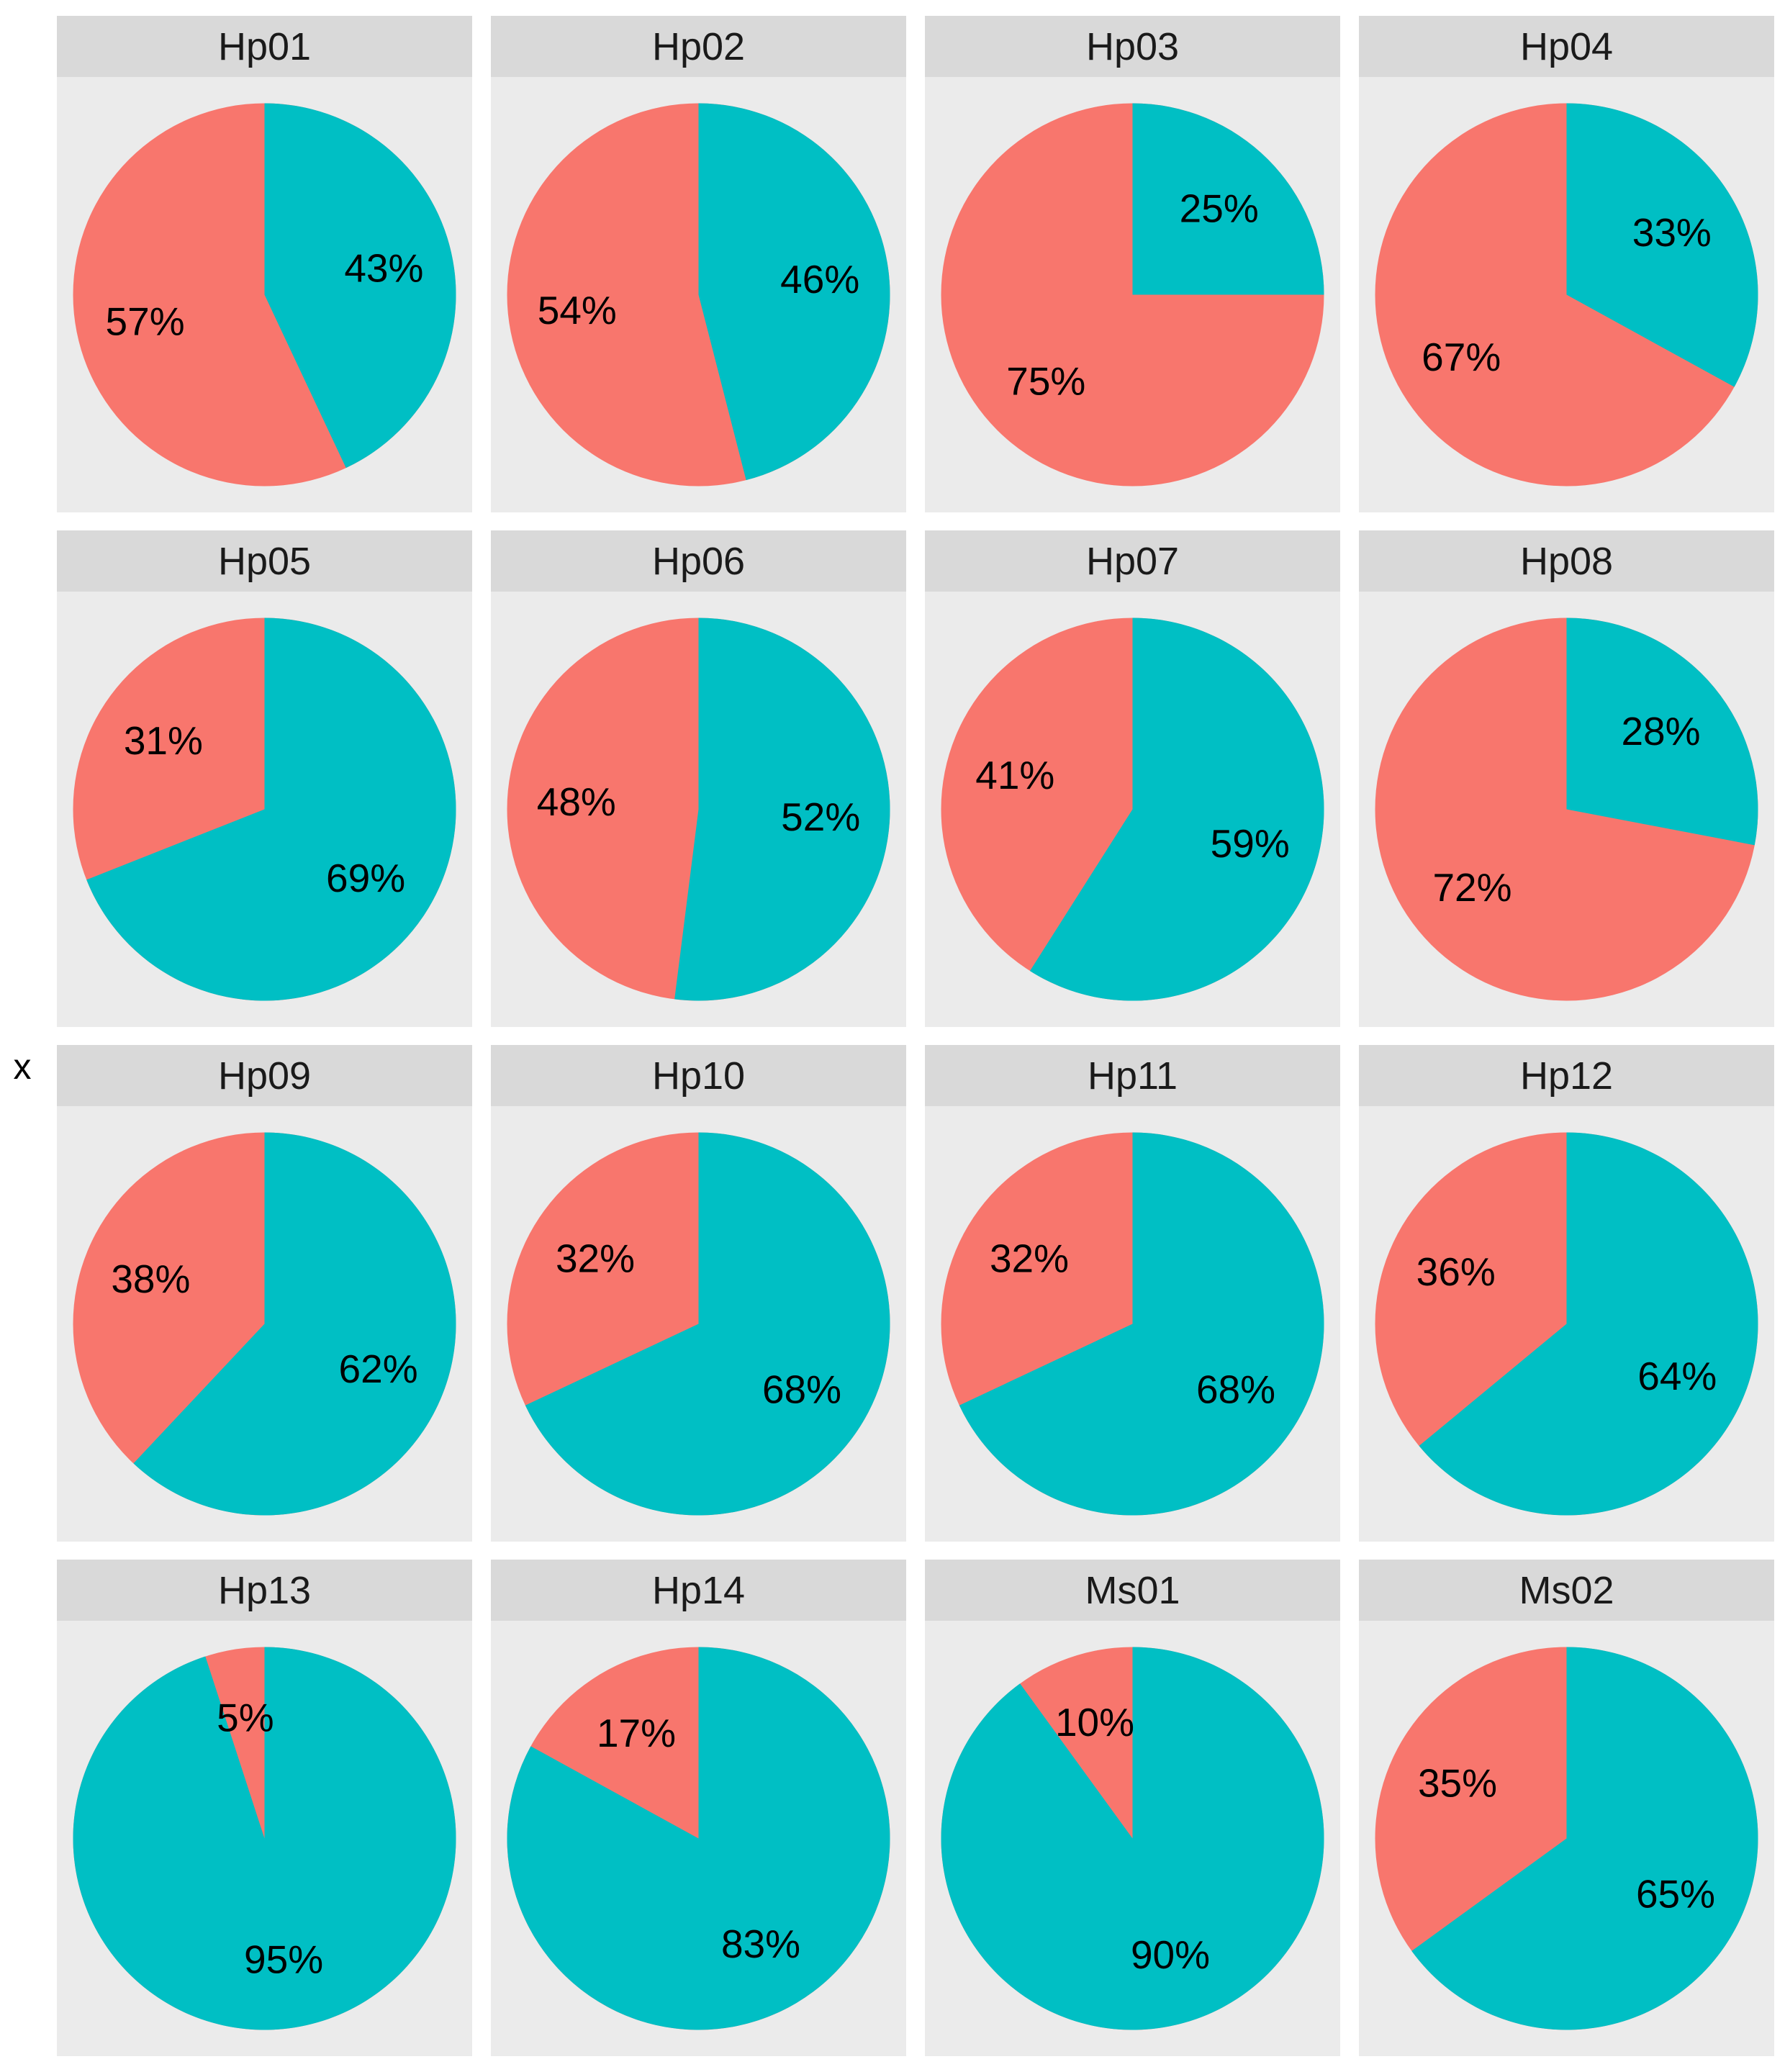 The image size is (1785, 2072). I want to click on facet-strip: Hp08, so click(1566, 561).